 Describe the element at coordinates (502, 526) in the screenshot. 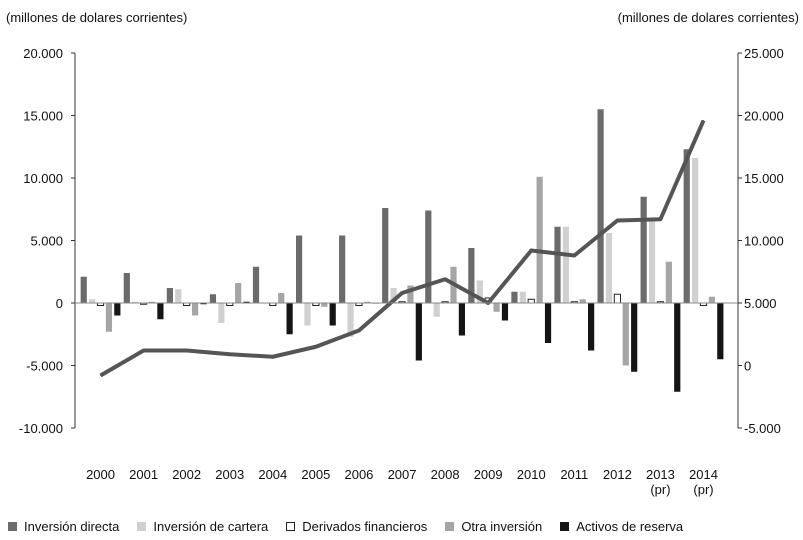

I see `legend-label-otra-inversion: Otra inversión` at that location.